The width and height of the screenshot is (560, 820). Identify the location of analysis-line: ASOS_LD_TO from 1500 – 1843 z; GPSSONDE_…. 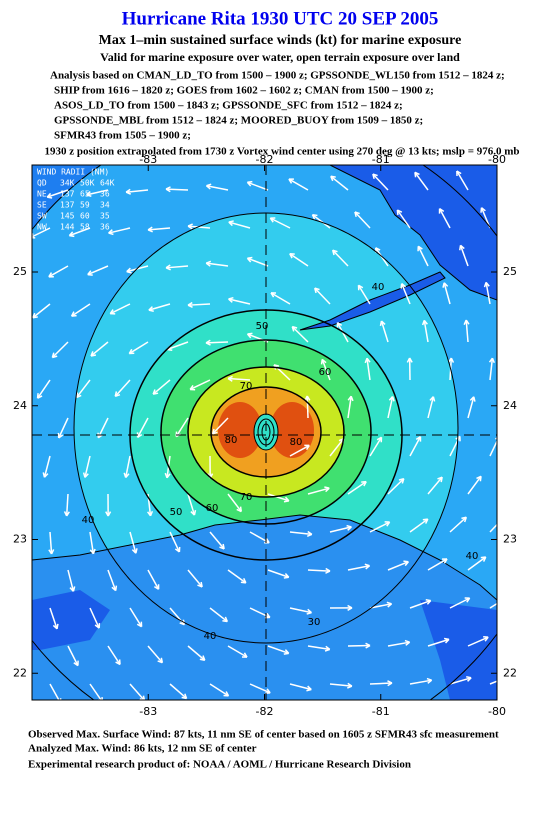
(228, 106).